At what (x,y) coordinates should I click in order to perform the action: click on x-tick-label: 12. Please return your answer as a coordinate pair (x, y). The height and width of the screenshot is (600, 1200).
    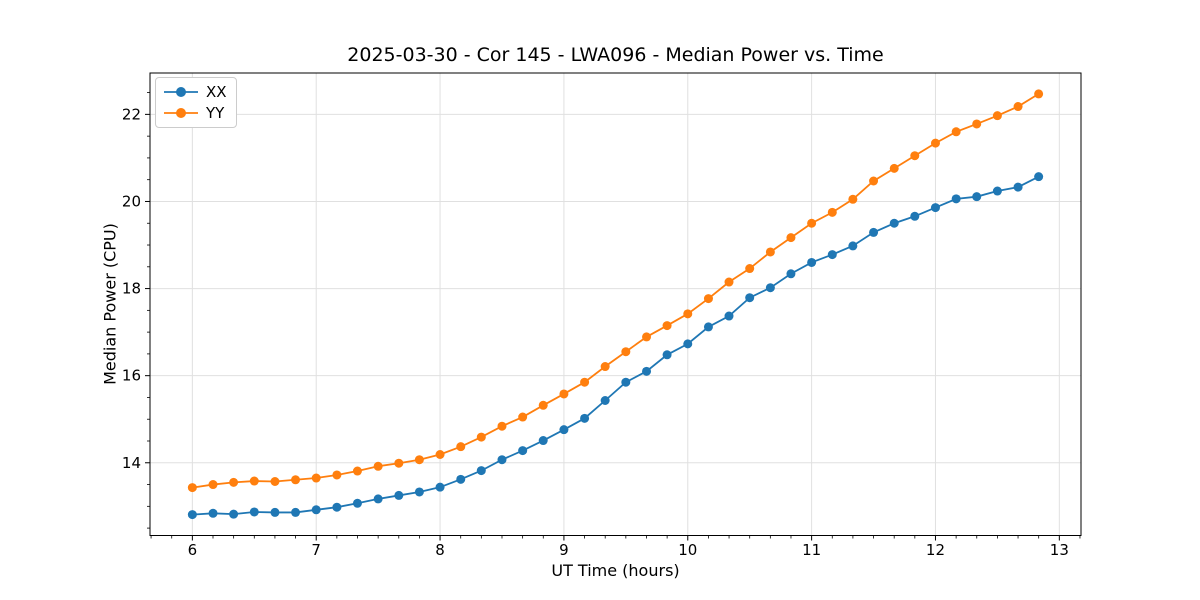
    Looking at the image, I should click on (935, 550).